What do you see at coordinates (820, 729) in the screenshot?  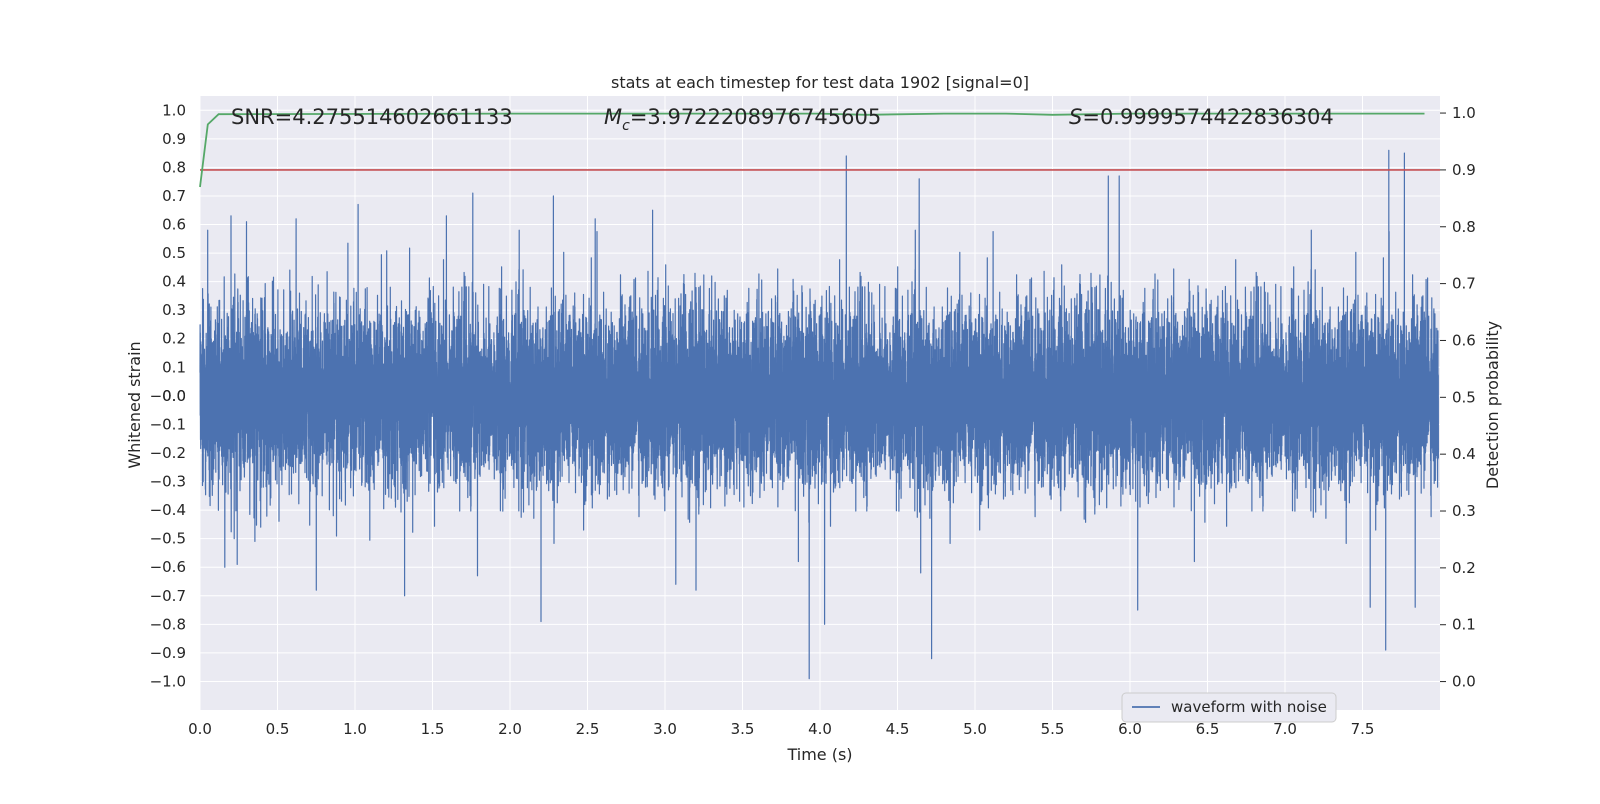 I see `x-tick-label: 4.0` at bounding box center [820, 729].